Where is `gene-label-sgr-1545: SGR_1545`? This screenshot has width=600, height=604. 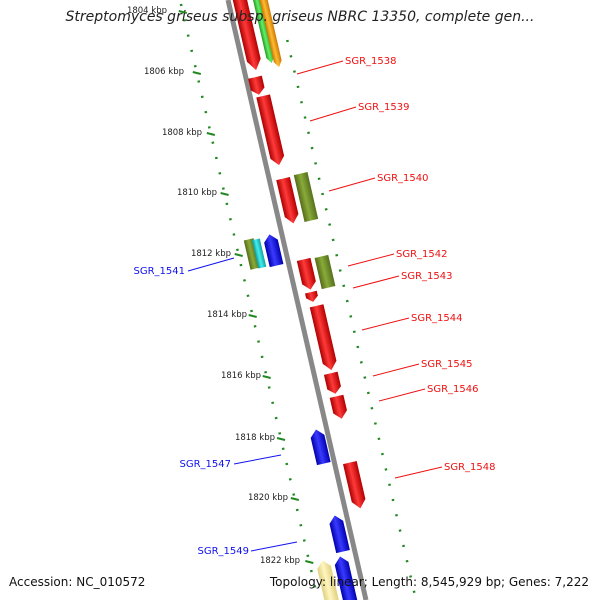 gene-label-sgr-1545: SGR_1545 is located at coordinates (447, 364).